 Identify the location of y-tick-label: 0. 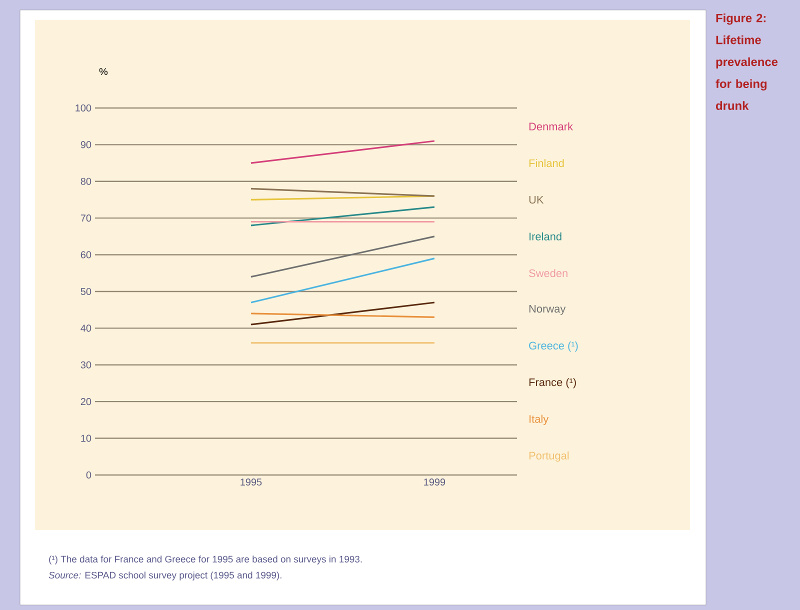
(89, 475).